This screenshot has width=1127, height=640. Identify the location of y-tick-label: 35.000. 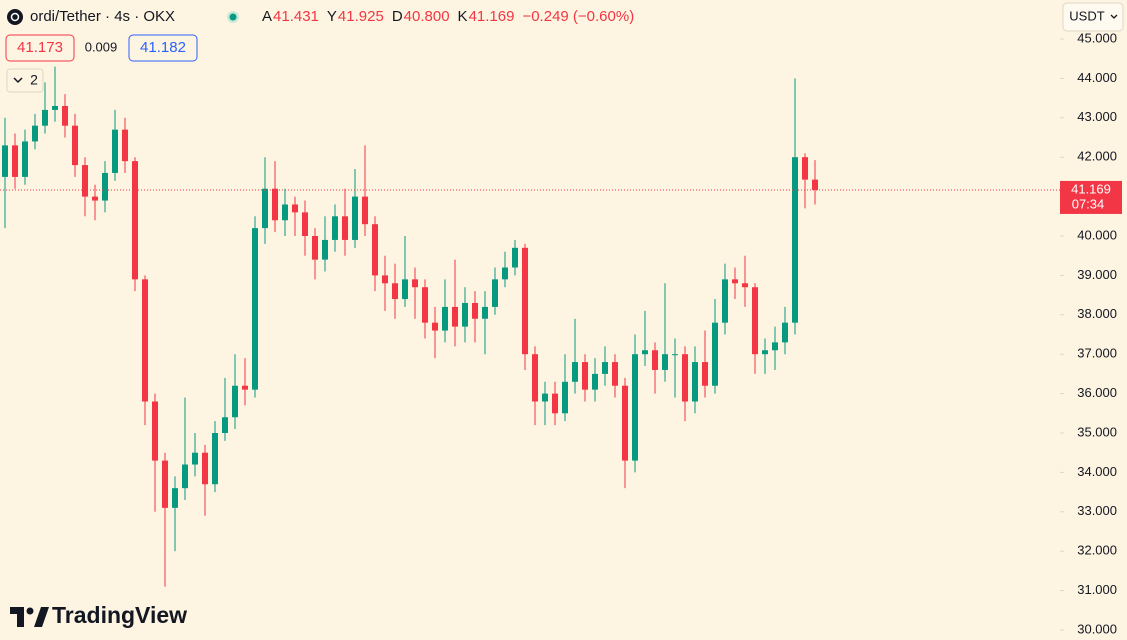
(1097, 431).